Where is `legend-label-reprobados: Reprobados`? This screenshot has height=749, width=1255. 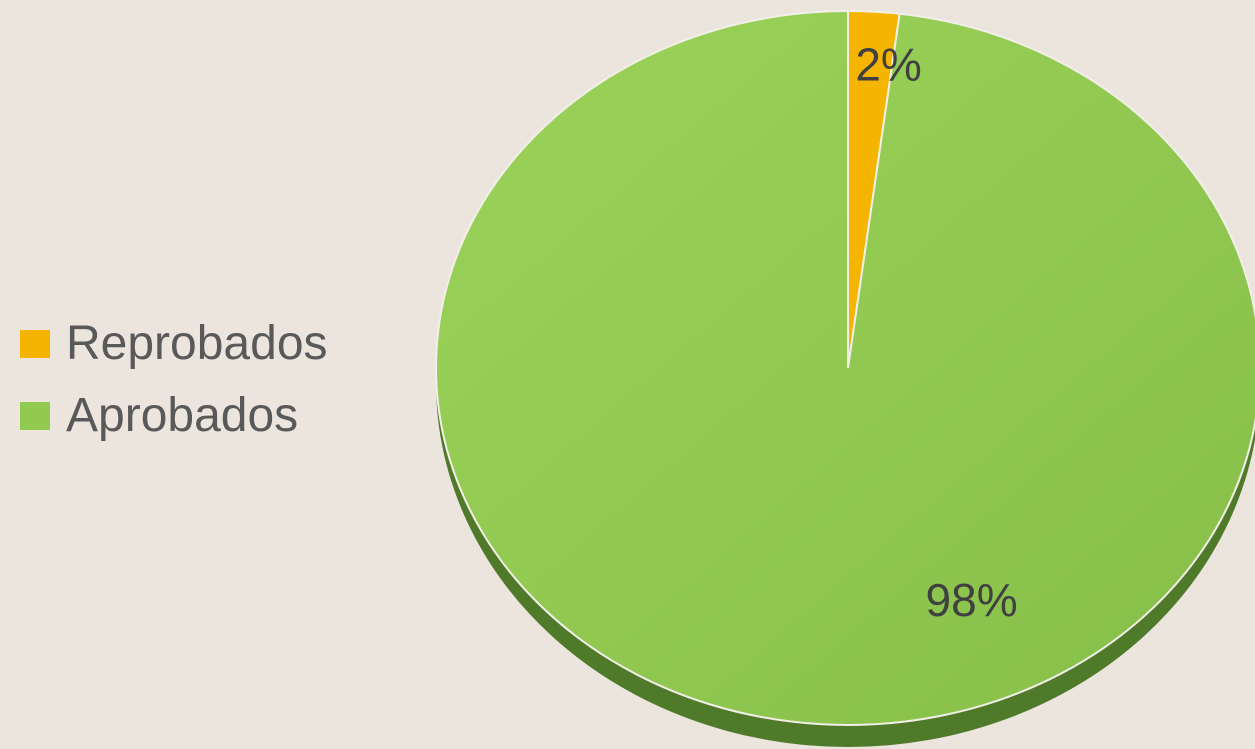 legend-label-reprobados: Reprobados is located at coordinates (197, 343).